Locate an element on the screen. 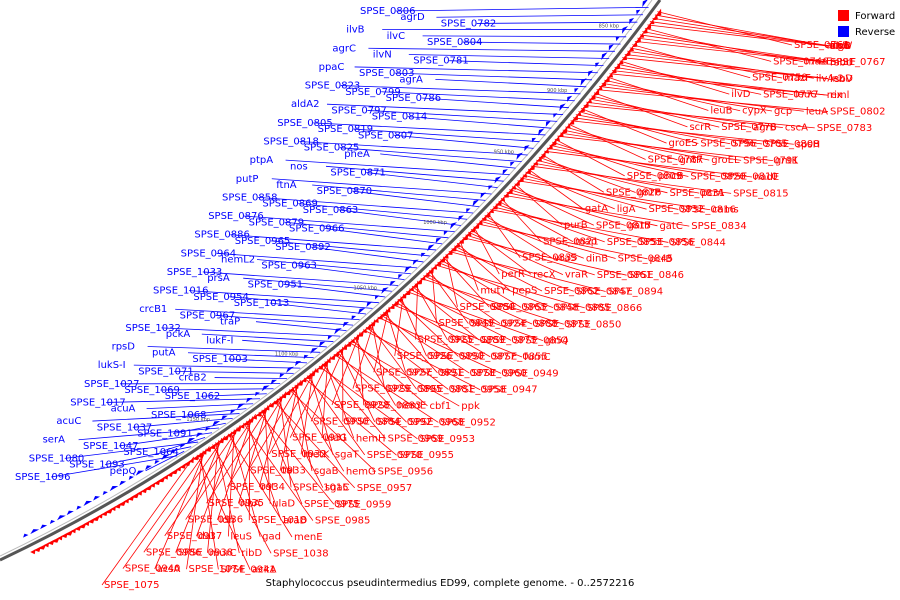  forward-gene-label: SPSE_0924 is located at coordinates (498, 323).